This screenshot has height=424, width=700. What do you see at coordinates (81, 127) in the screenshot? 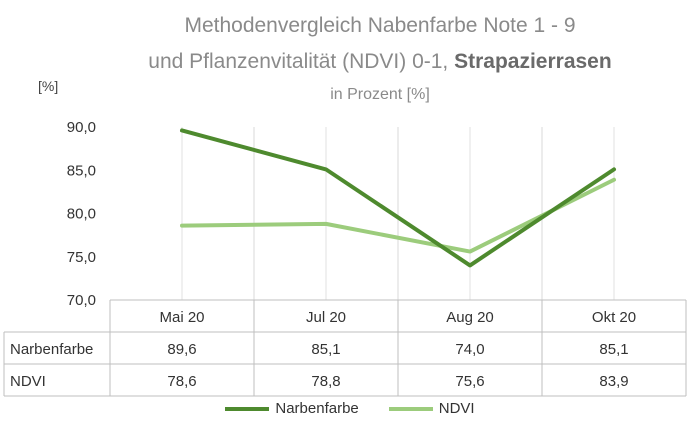
I see `y-tick-label: 90,0` at bounding box center [81, 127].